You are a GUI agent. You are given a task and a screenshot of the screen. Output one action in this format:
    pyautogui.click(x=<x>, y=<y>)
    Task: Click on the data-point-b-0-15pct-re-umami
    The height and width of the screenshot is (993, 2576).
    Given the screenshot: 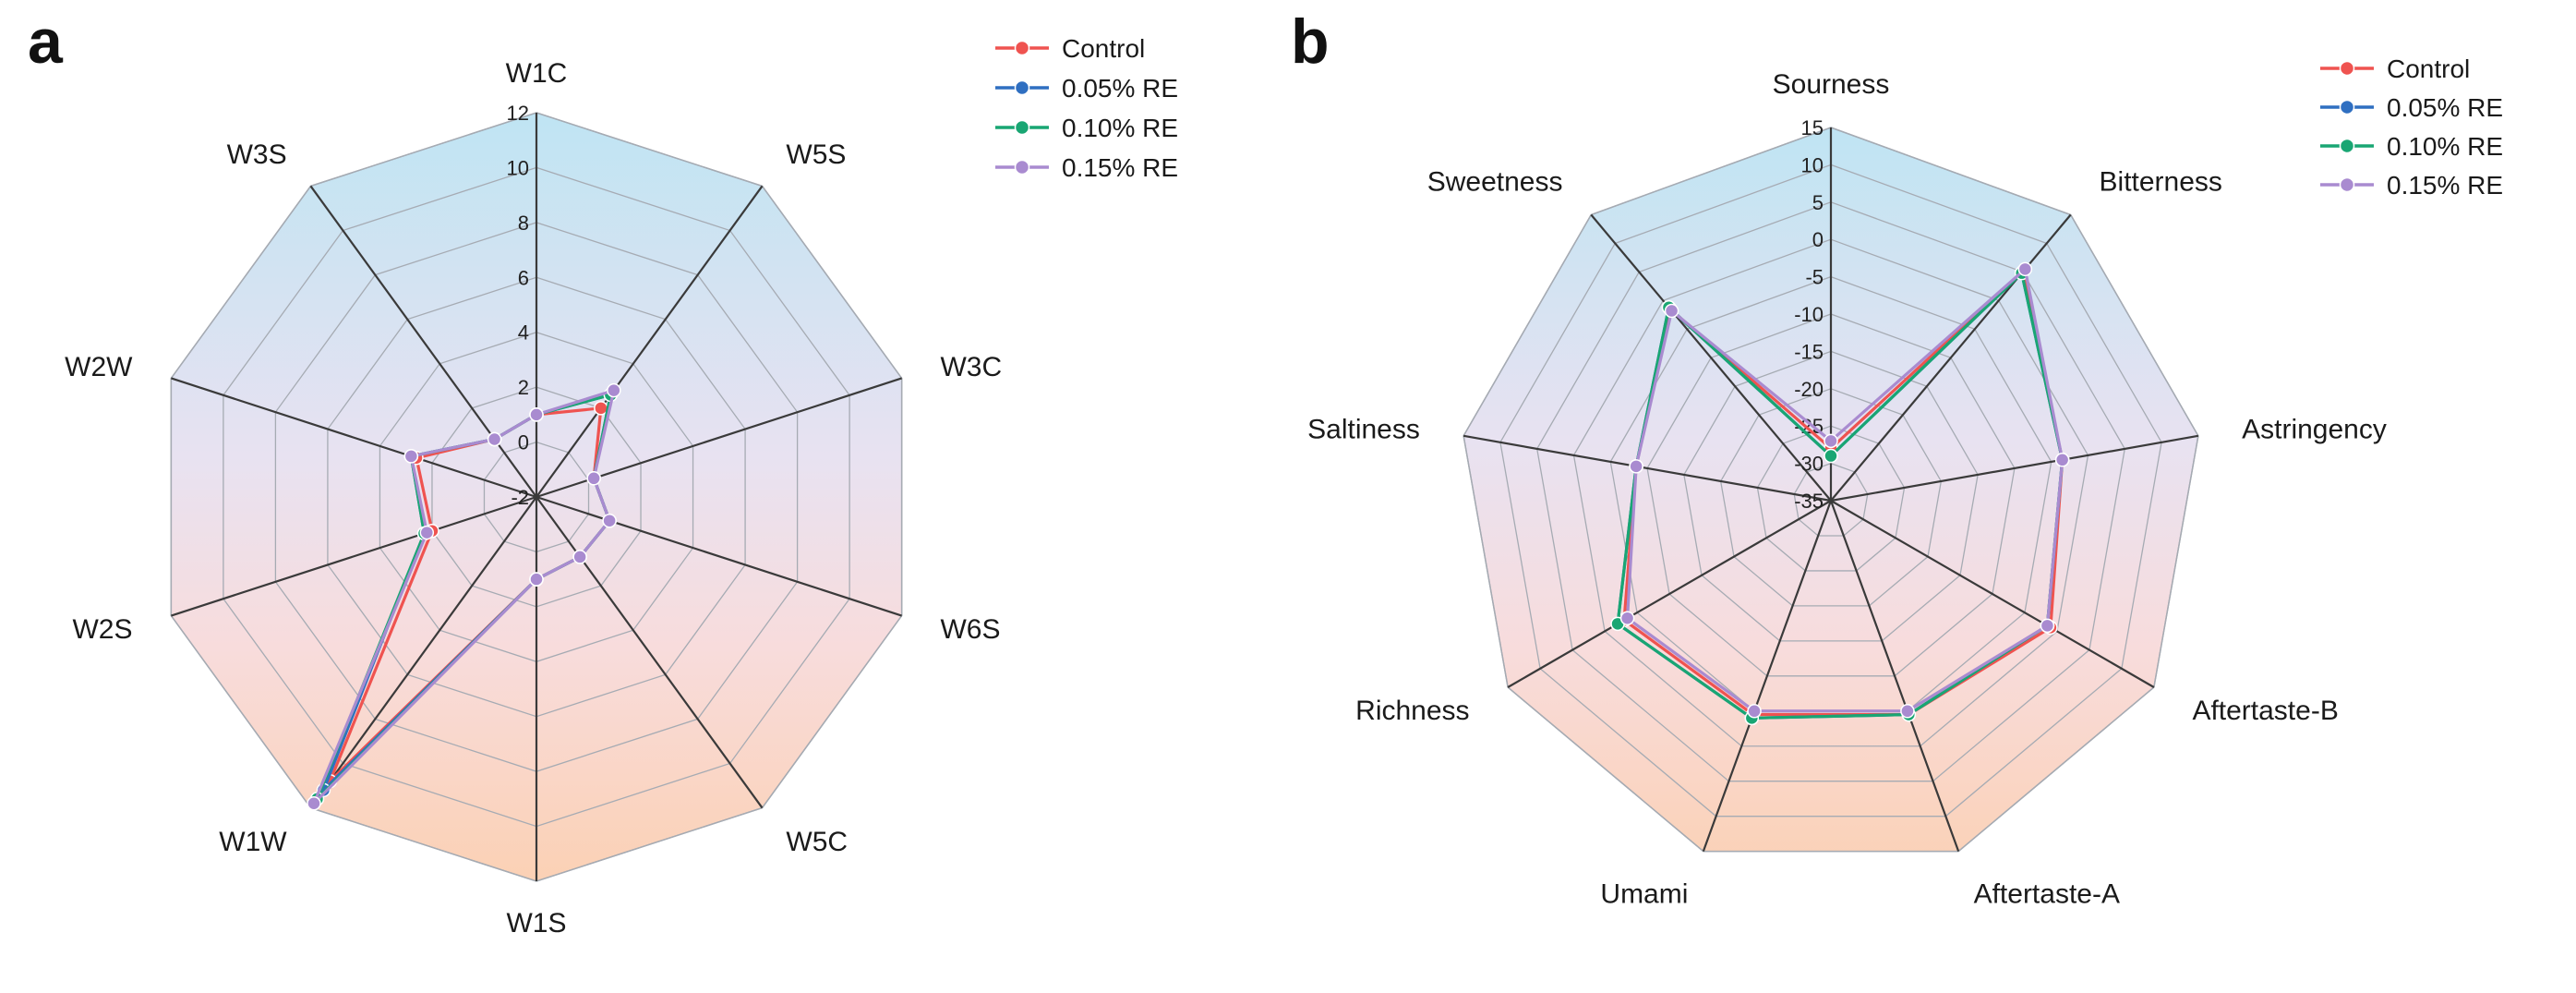 What is the action you would take?
    pyautogui.click(x=1754, y=711)
    